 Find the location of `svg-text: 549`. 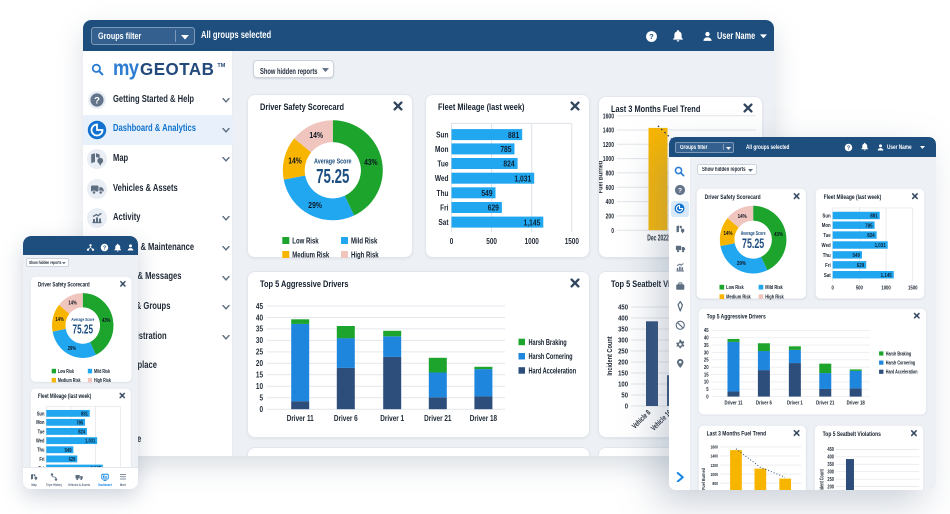

svg-text: 549 is located at coordinates (486, 193).